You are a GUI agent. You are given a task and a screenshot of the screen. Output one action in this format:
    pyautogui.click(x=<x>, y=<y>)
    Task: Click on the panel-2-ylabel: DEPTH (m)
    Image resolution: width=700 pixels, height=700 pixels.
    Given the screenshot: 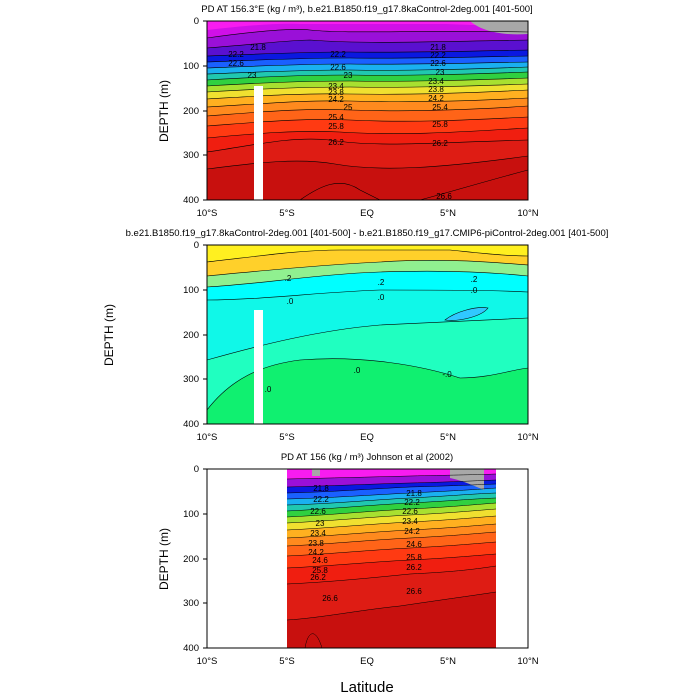 What is the action you would take?
    pyautogui.click(x=109, y=335)
    